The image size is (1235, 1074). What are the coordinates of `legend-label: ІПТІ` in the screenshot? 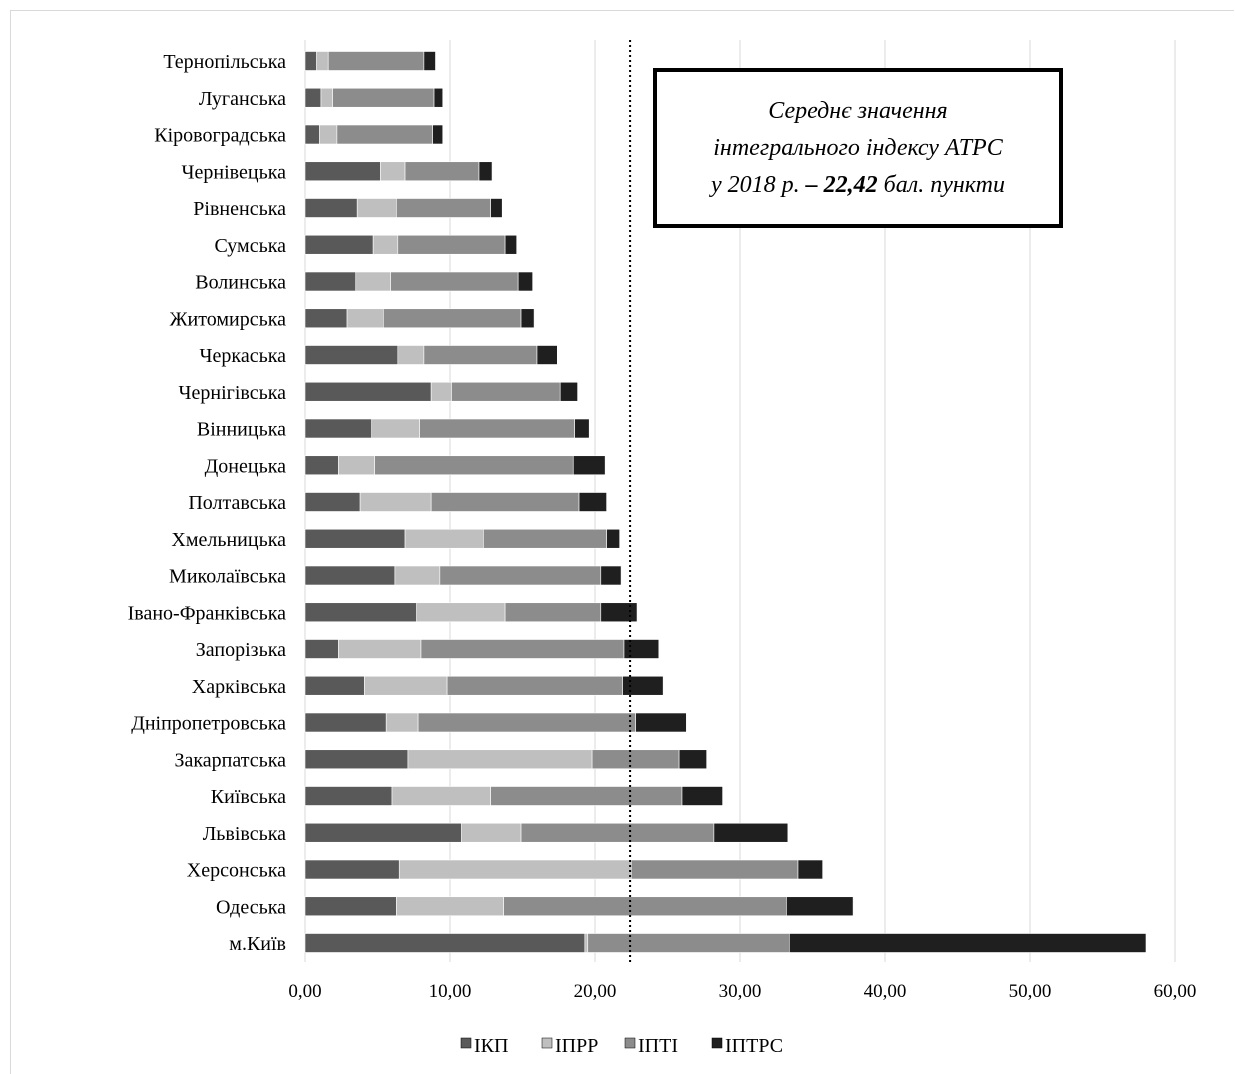 It's located at (658, 1046).